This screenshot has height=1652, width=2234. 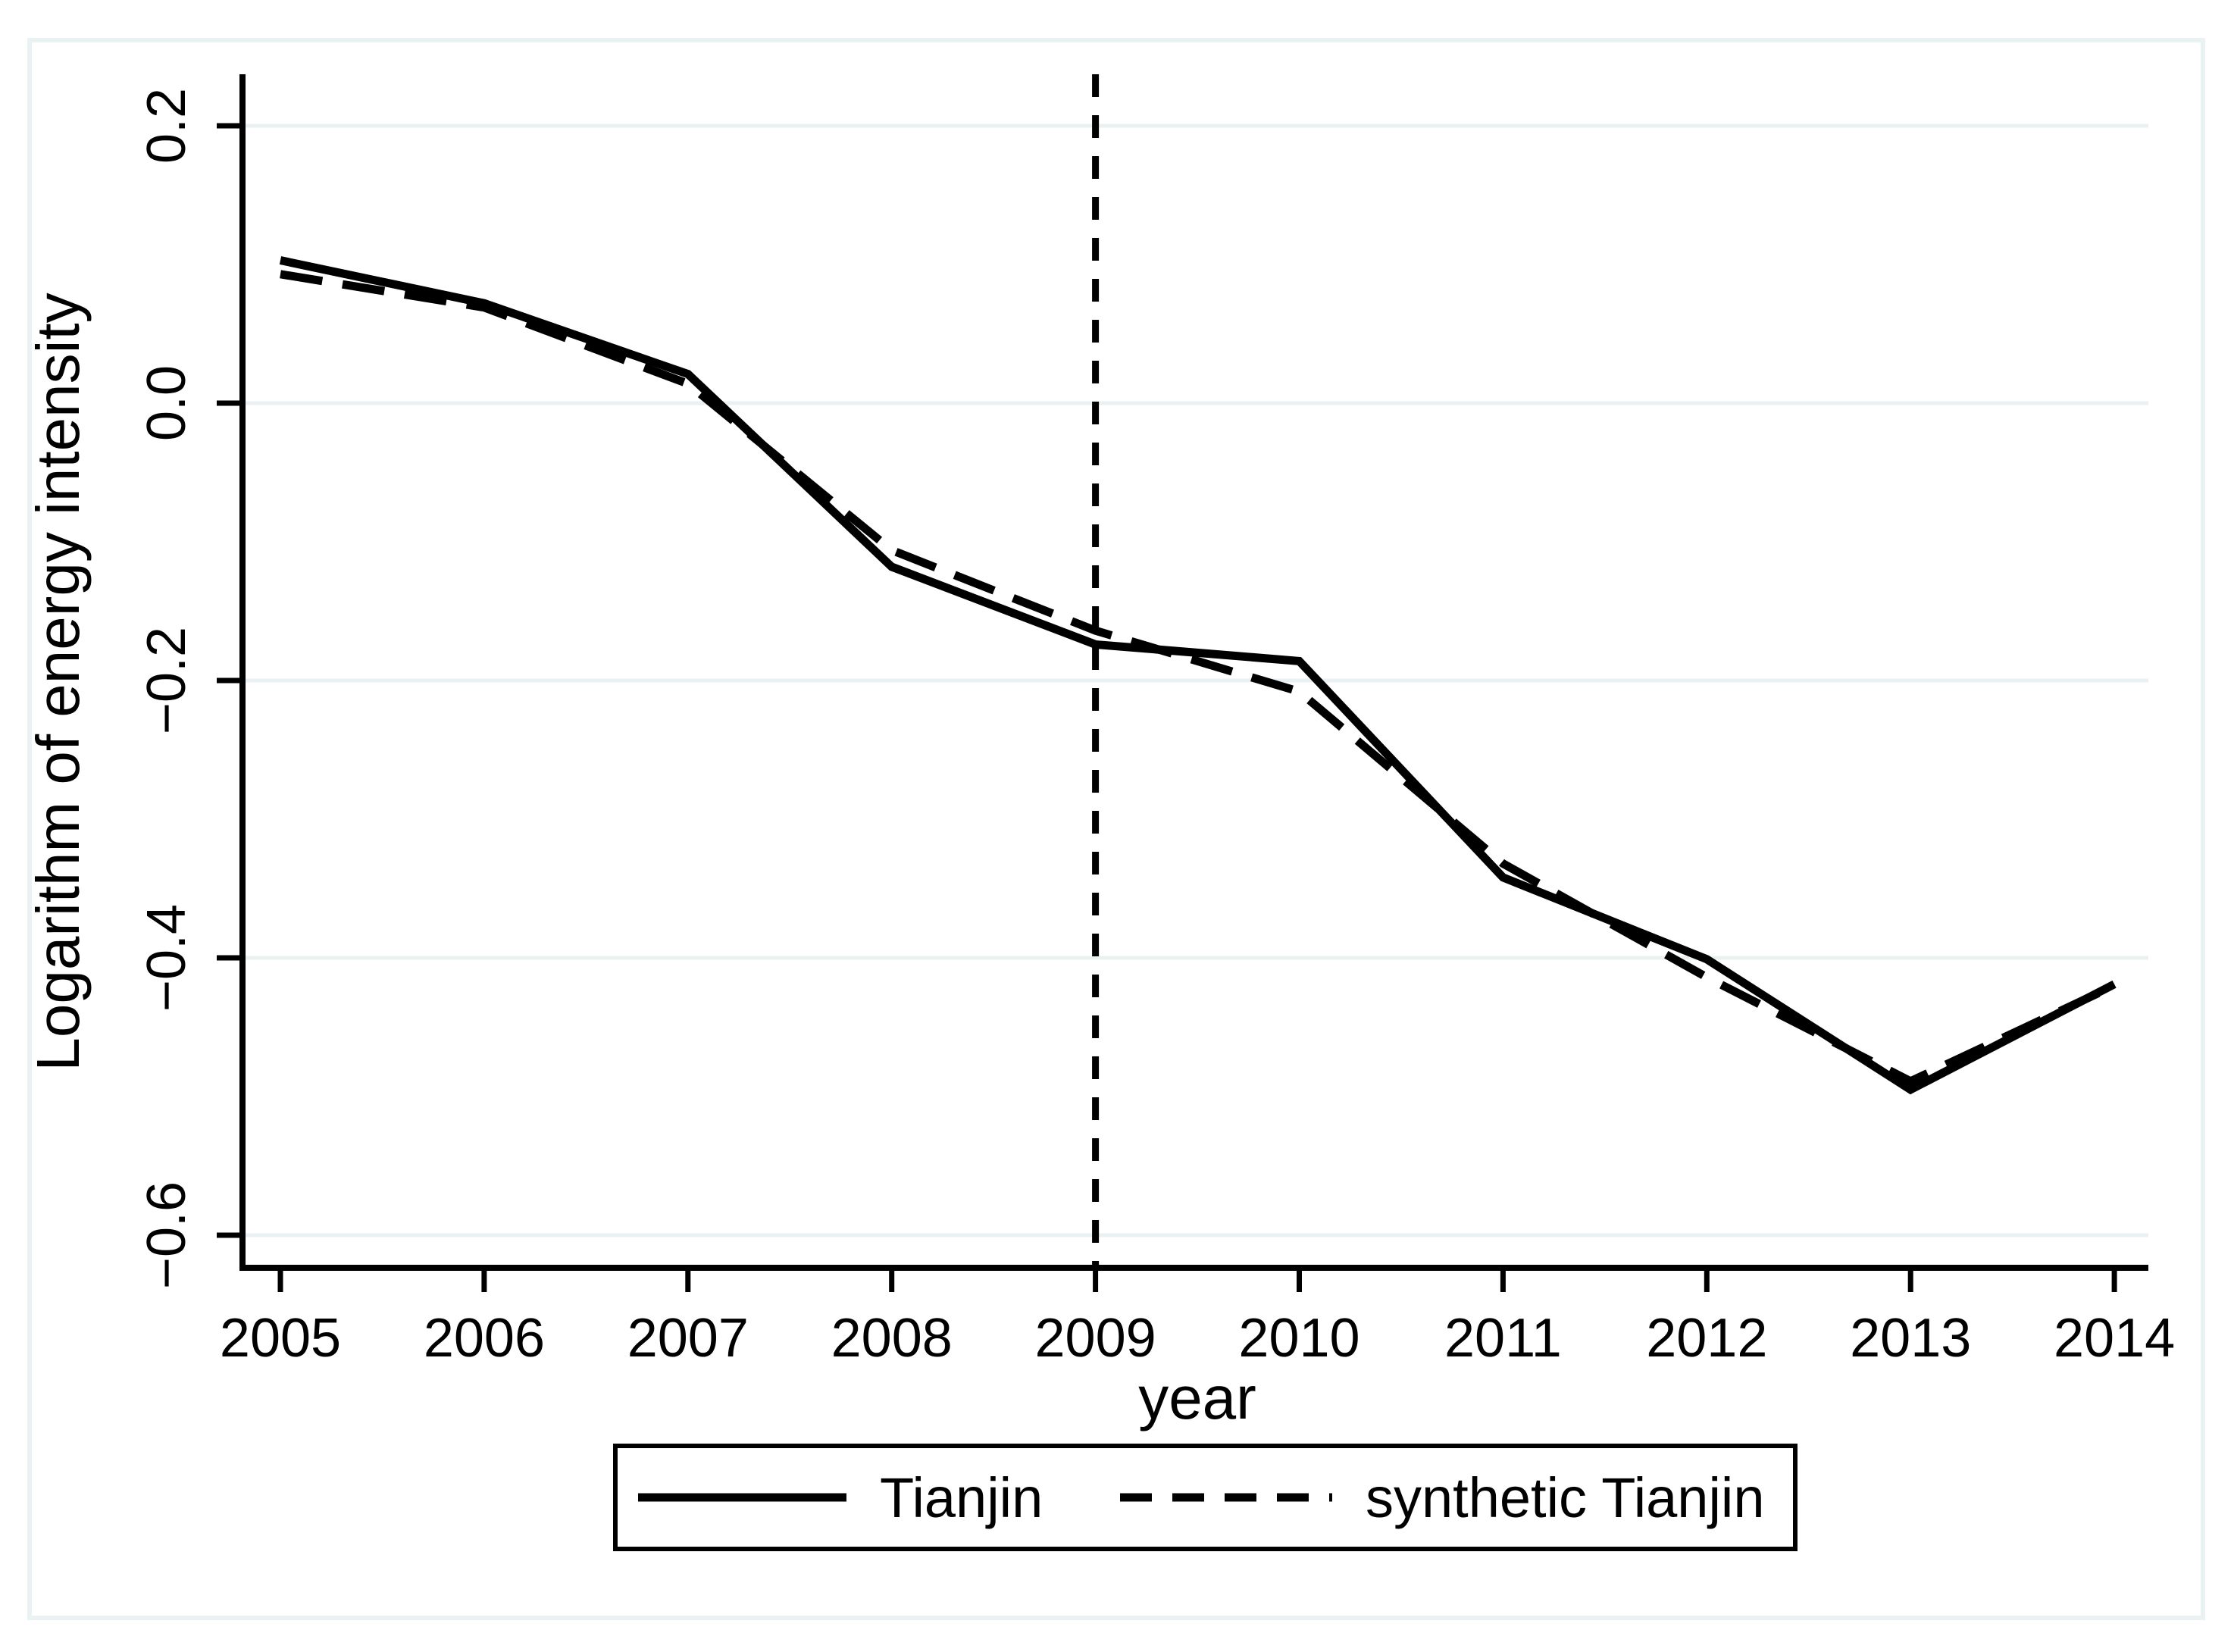 What do you see at coordinates (485, 1338) in the screenshot?
I see `x-tick-label: 2006` at bounding box center [485, 1338].